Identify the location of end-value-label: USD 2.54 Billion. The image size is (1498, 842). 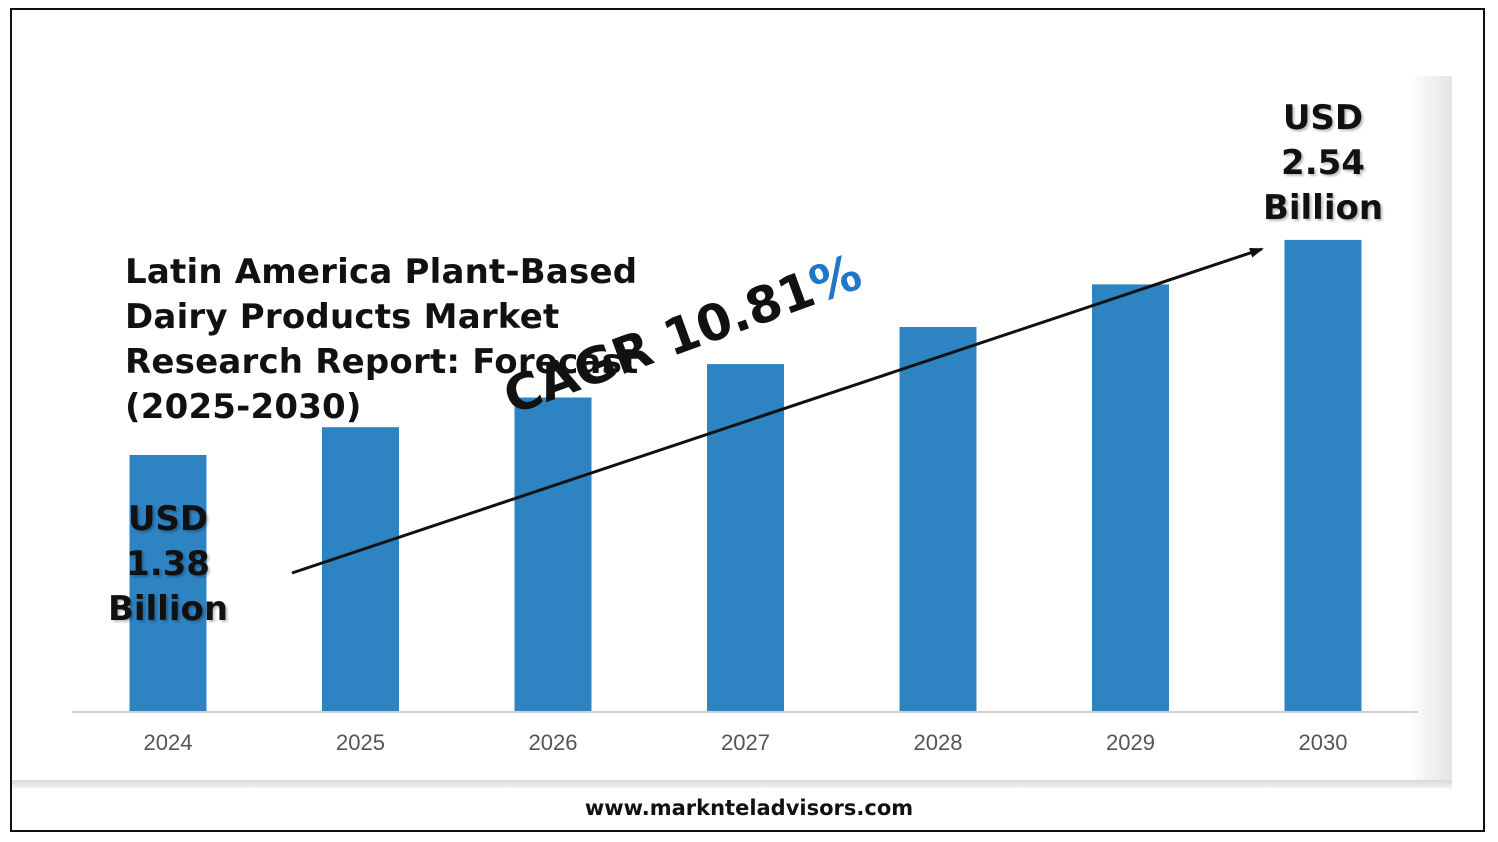
(1323, 163).